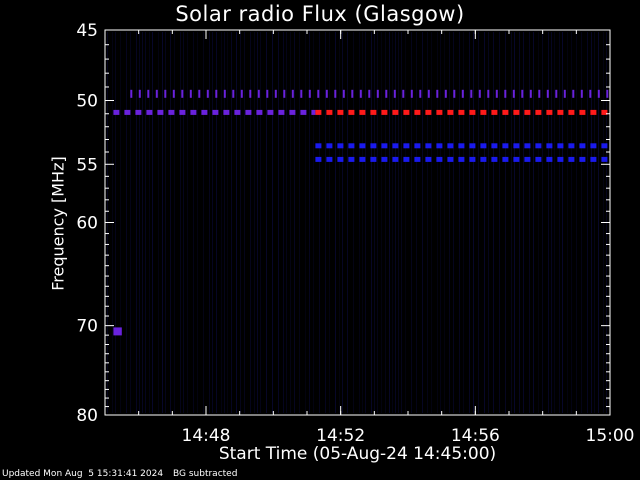 This screenshot has height=480, width=640. I want to click on chart-title: Solar radio Flux (Glasgow), so click(320, 14).